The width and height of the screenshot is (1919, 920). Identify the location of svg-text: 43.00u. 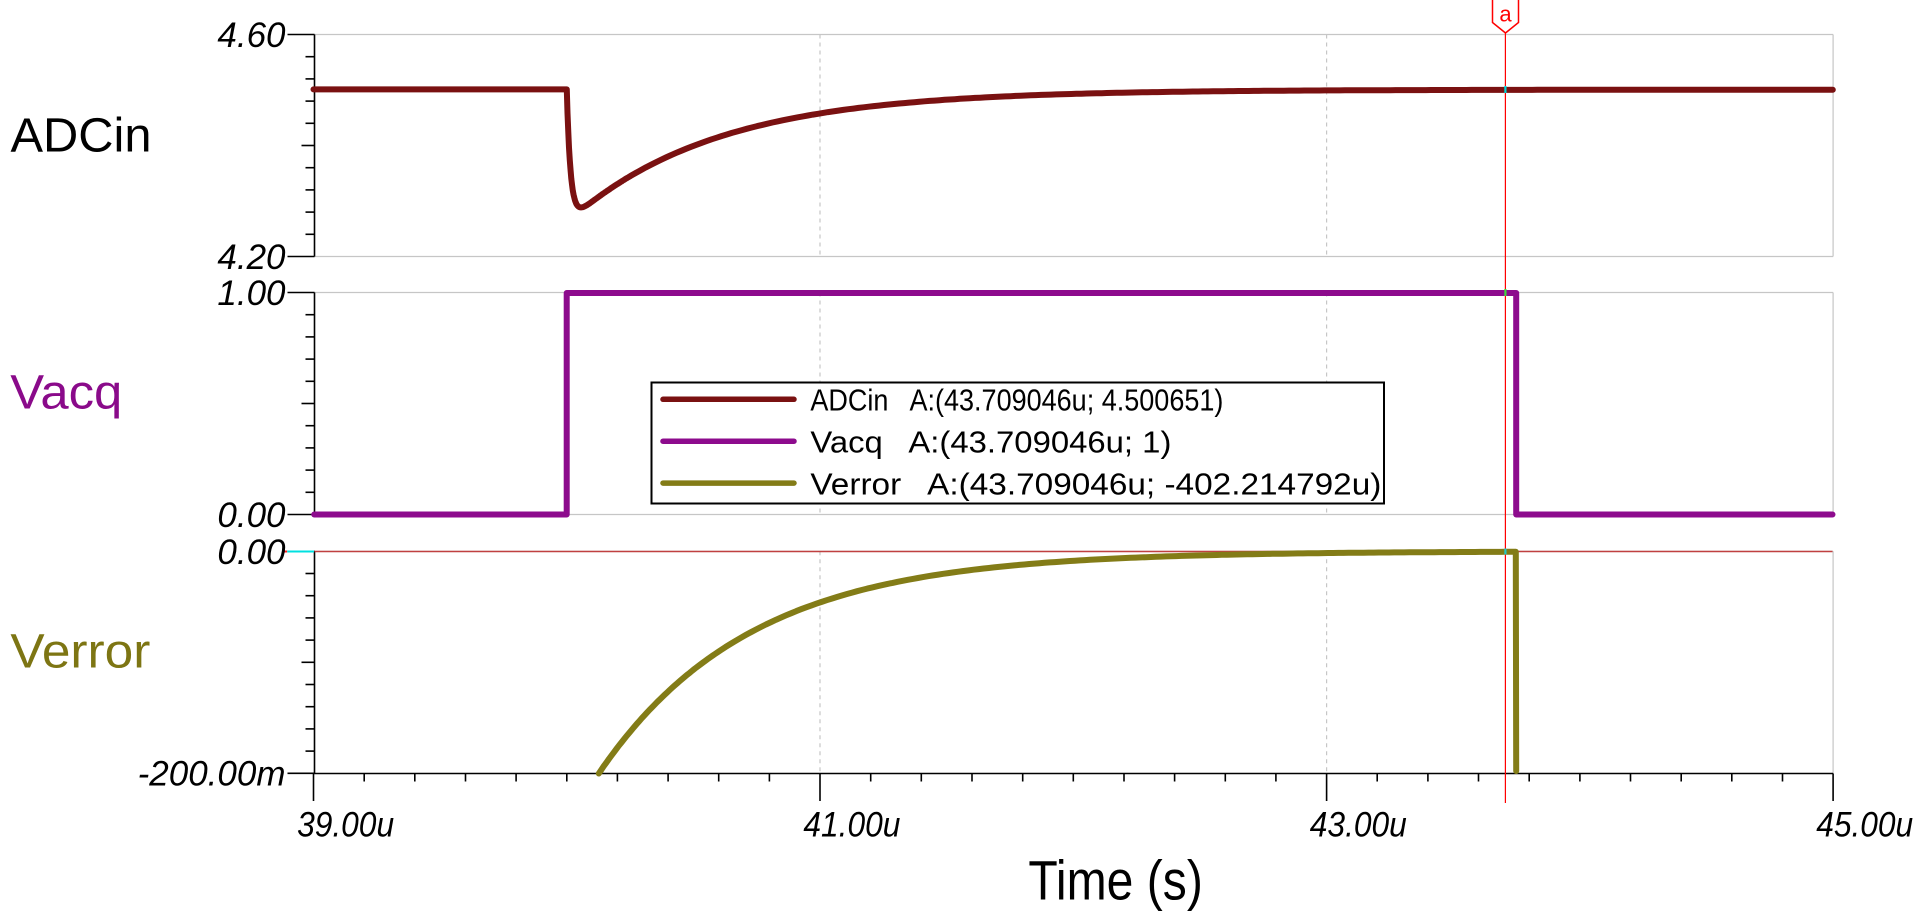
(1358, 825).